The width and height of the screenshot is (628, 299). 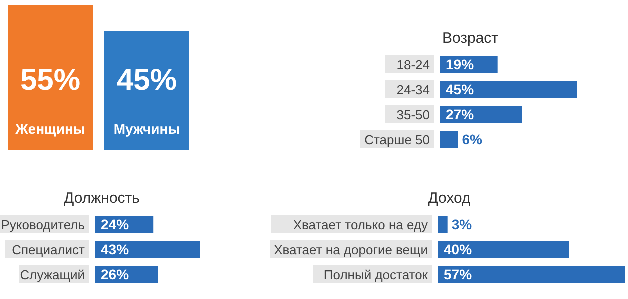 What do you see at coordinates (458, 250) in the screenshot?
I see `data-label: 40%` at bounding box center [458, 250].